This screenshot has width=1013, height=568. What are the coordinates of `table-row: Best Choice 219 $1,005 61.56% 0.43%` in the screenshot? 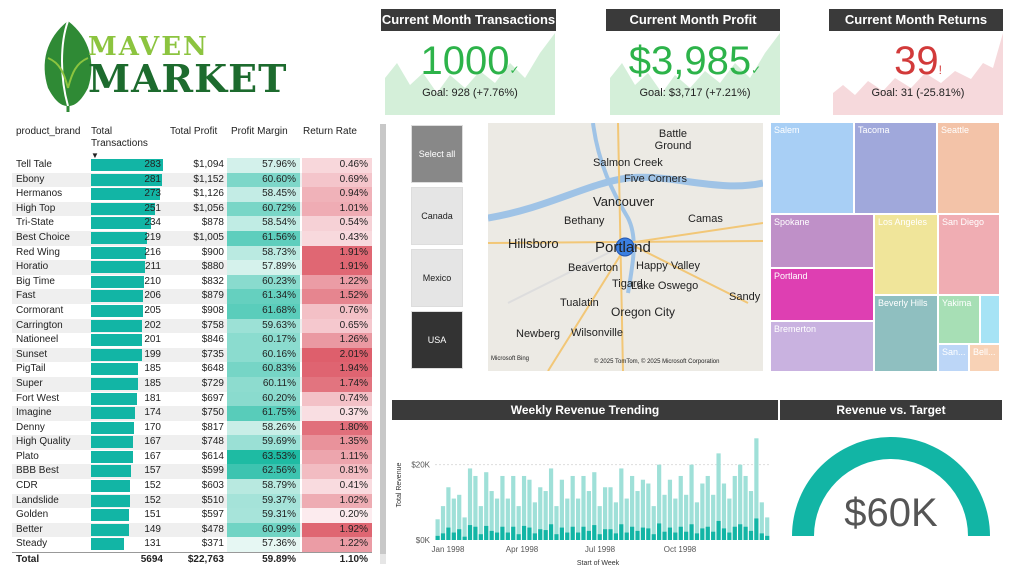 It's located at (192, 238).